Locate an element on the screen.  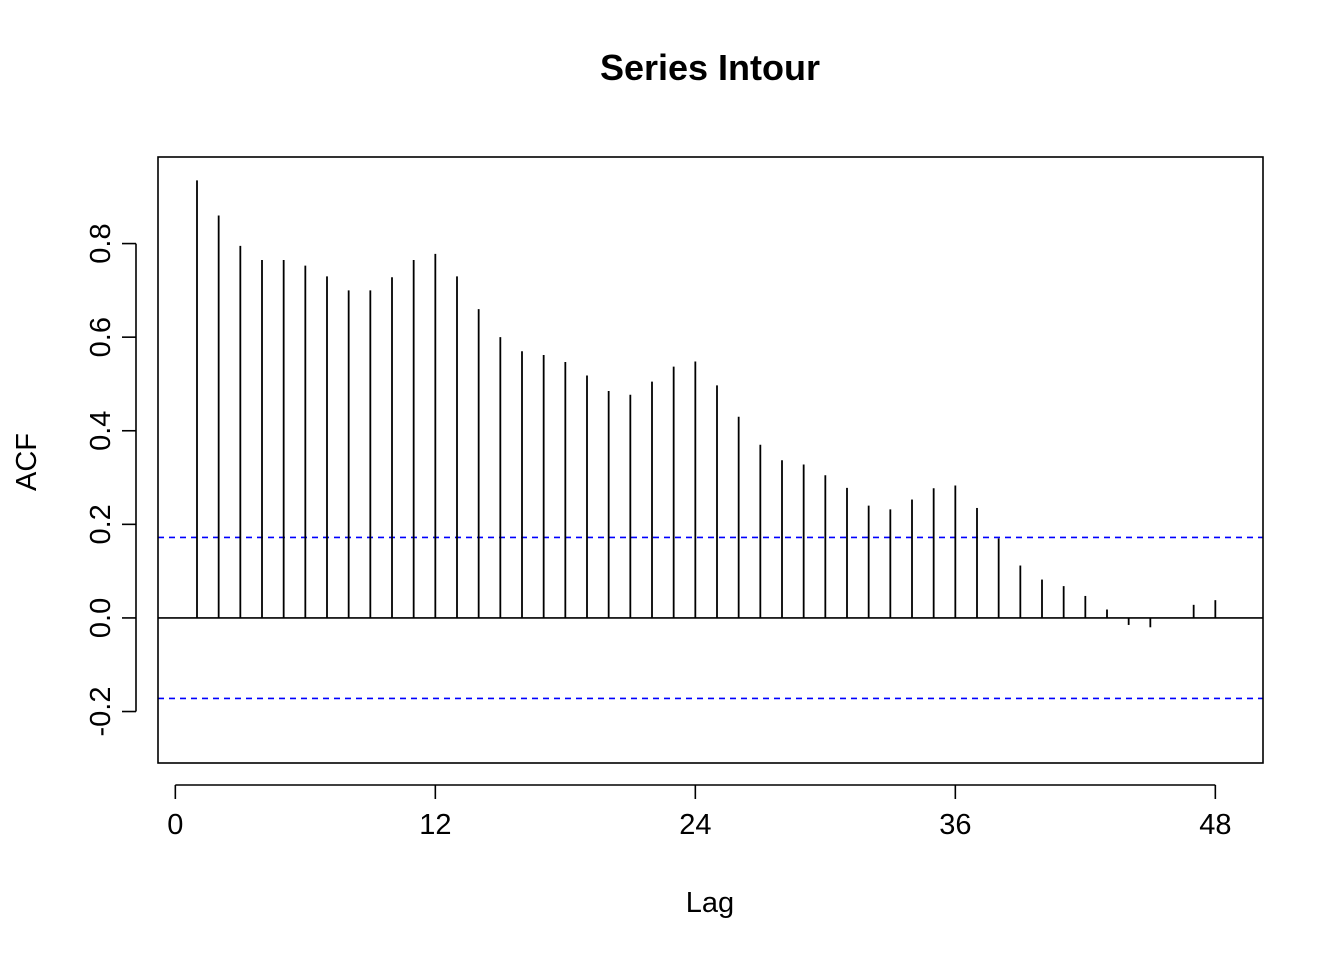
x-tick-label-12: 12 is located at coordinates (435, 825).